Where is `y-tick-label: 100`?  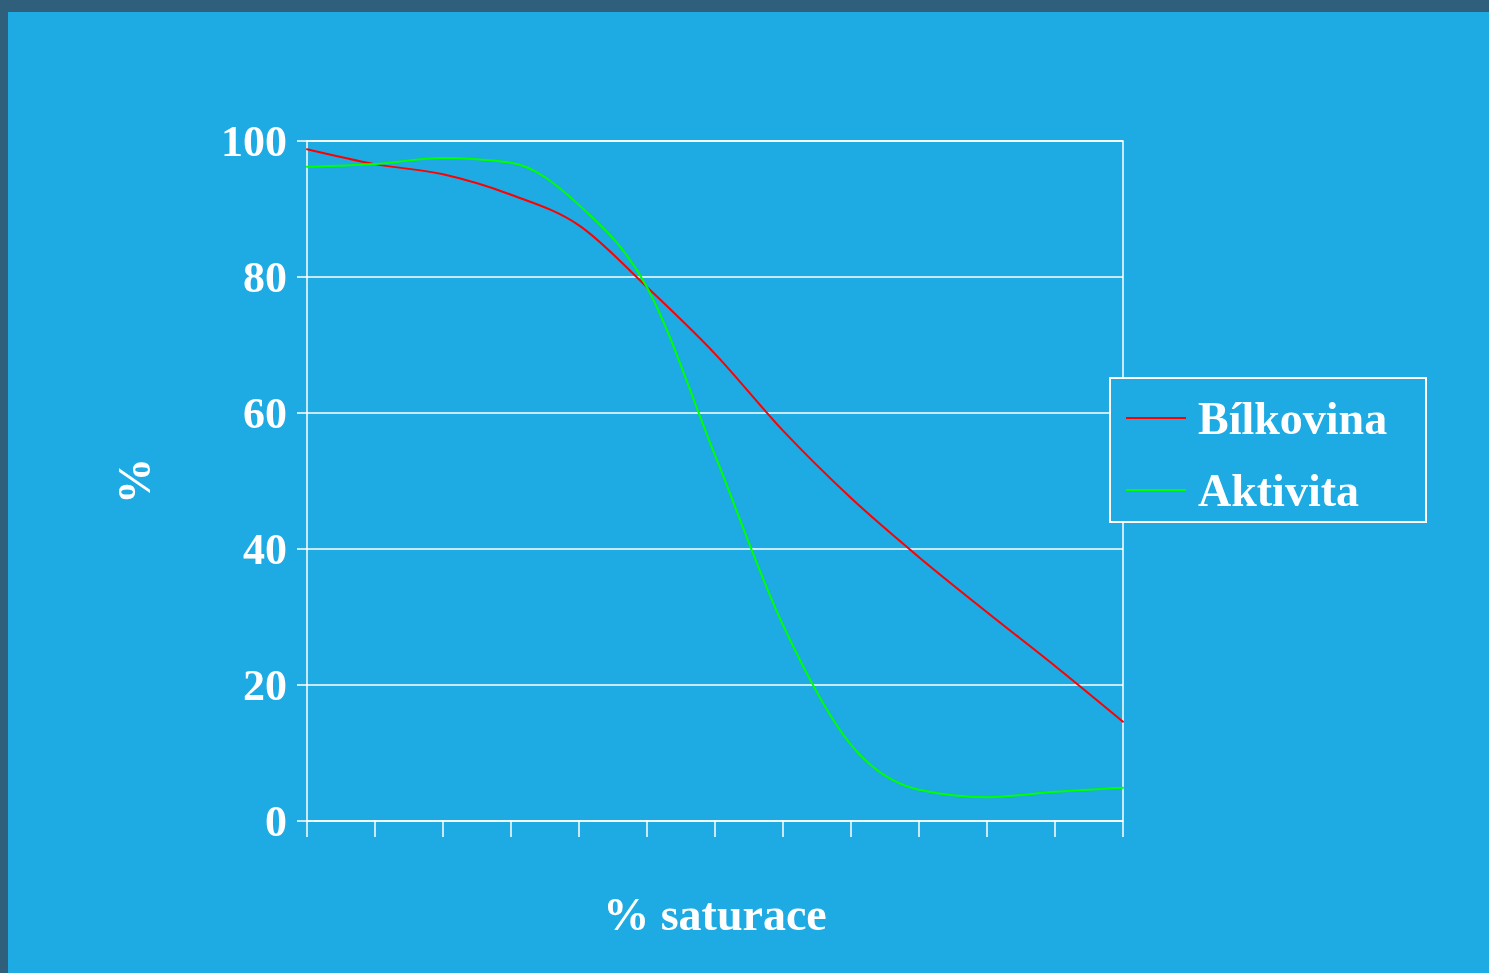
y-tick-label: 100 is located at coordinates (254, 142).